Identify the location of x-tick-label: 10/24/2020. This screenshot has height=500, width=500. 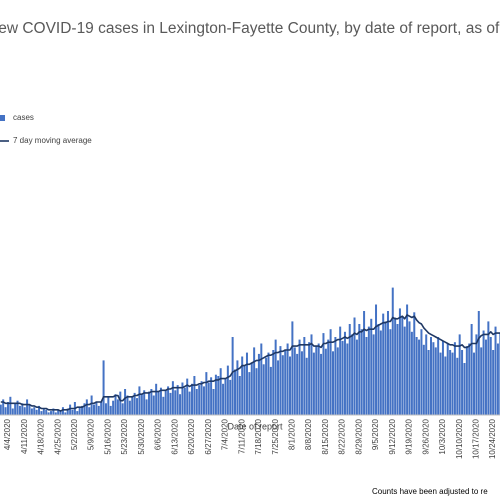
(492, 438).